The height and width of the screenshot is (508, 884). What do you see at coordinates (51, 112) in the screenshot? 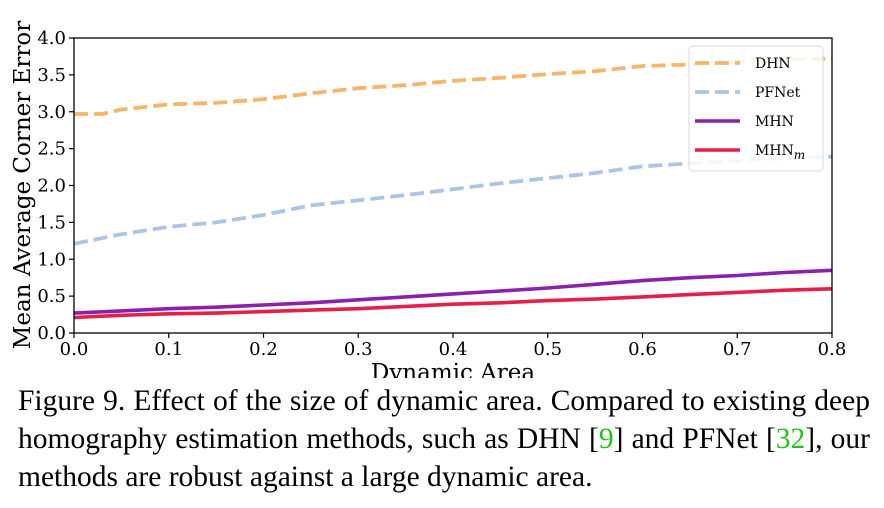
I see `y-tick-label: 3.0` at bounding box center [51, 112].